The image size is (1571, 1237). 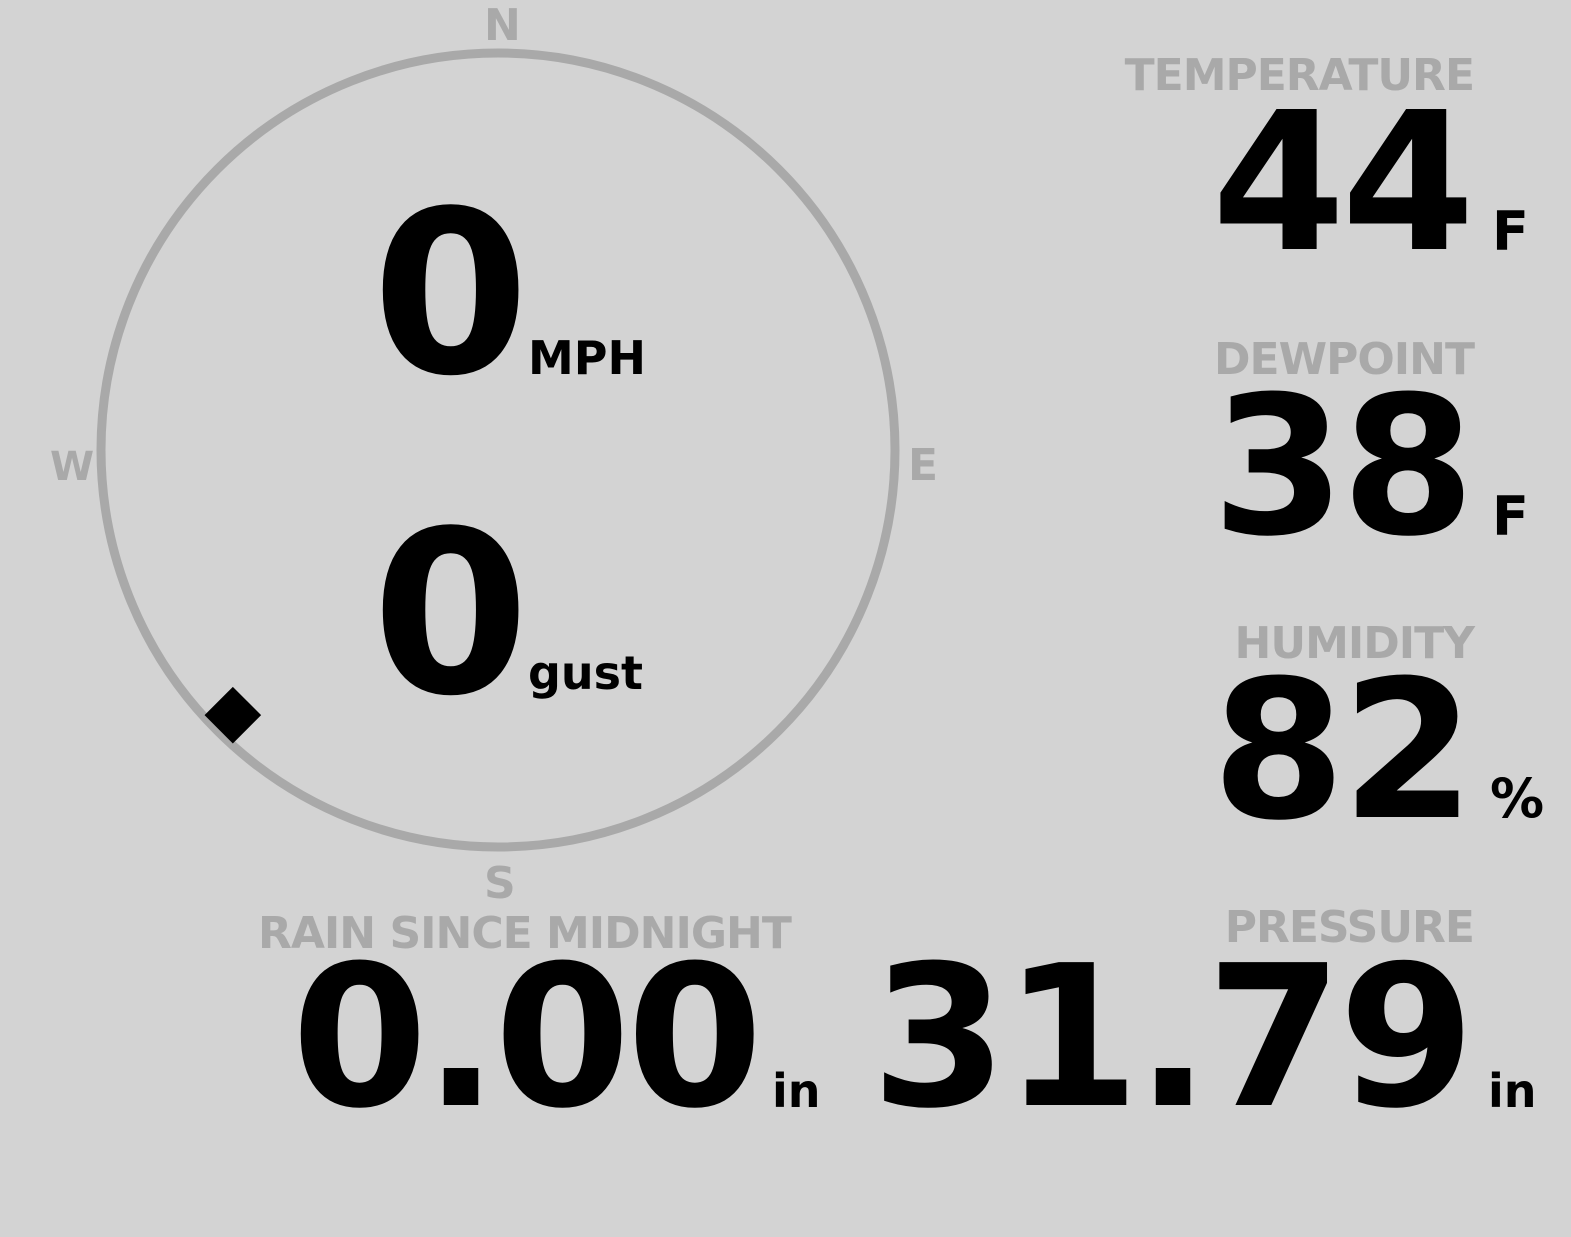 What do you see at coordinates (1299, 75) in the screenshot?
I see `temperature-label: TEMPERATURE` at bounding box center [1299, 75].